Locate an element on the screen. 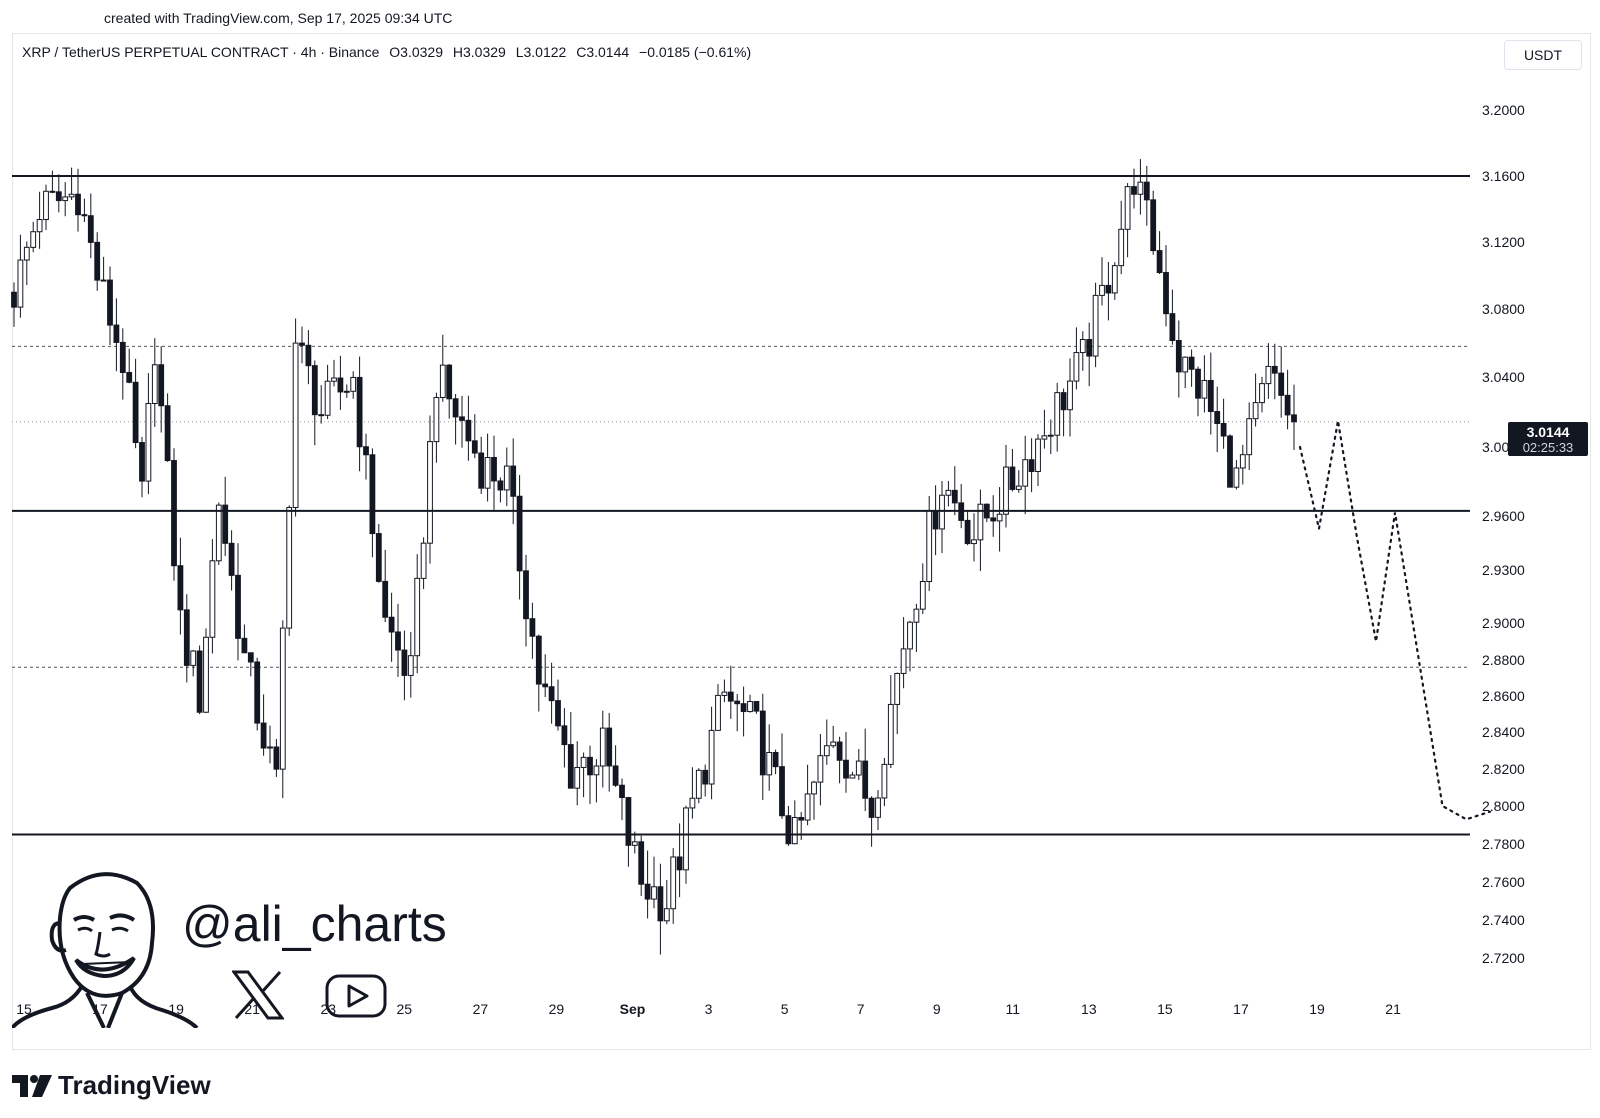  y-tick-label: 2.8800 is located at coordinates (1503, 660).